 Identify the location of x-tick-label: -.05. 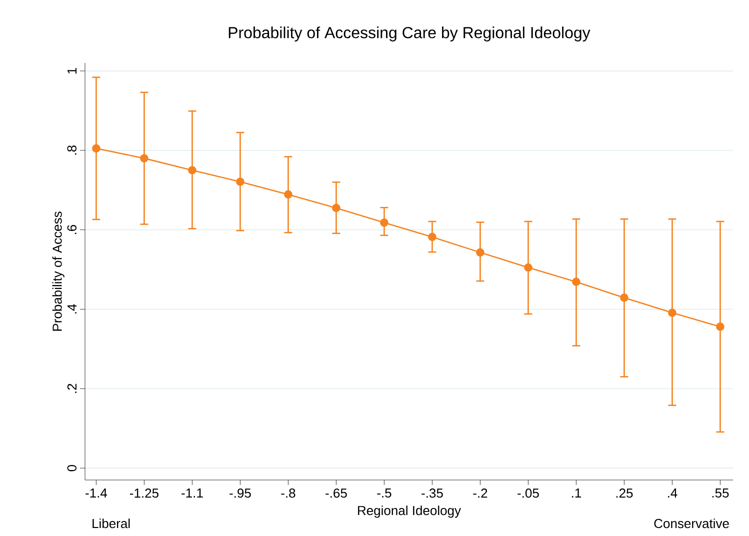
(528, 493).